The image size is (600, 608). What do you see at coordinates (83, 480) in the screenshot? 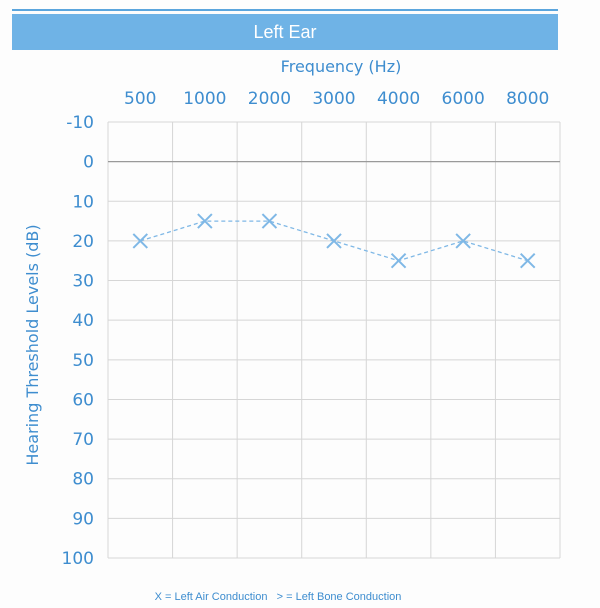
I see `y-tick-label: 80` at bounding box center [83, 480].